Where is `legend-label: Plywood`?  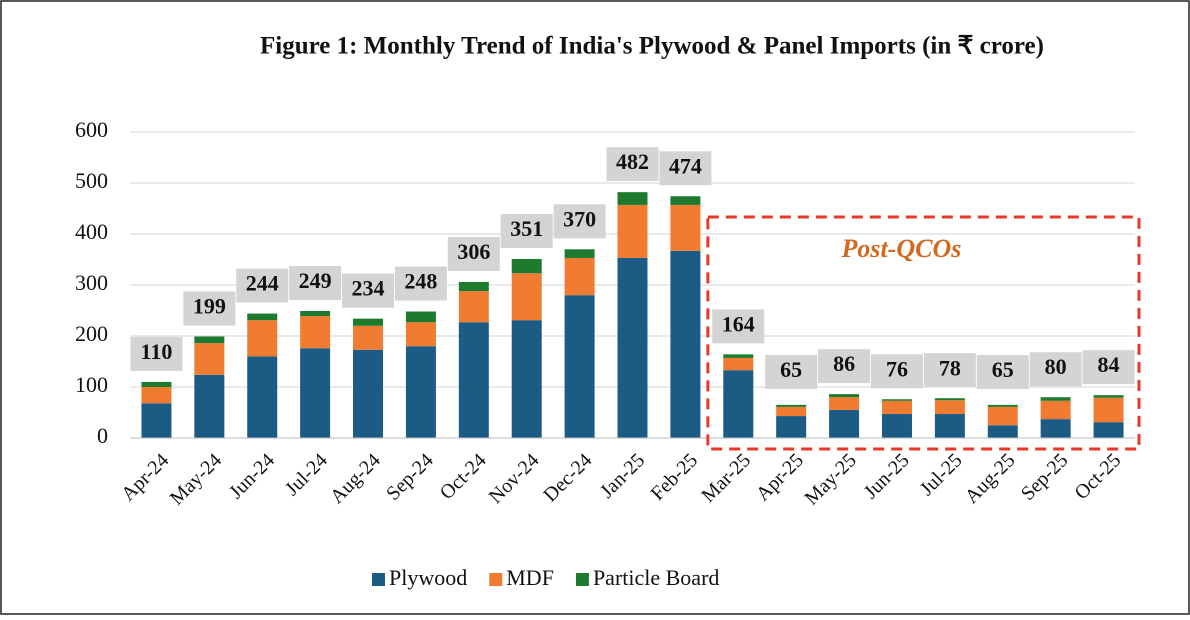 legend-label: Plywood is located at coordinates (428, 577).